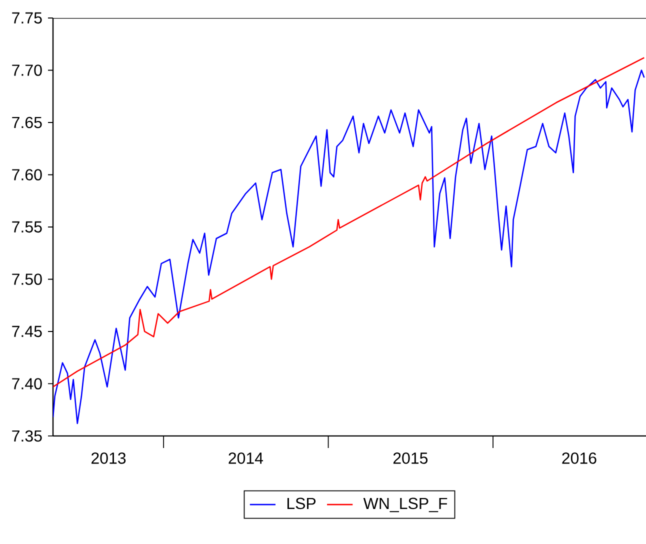 Image resolution: width=646 pixels, height=544 pixels. What do you see at coordinates (405, 505) in the screenshot?
I see `legend-label: WN_LSP_F` at bounding box center [405, 505].